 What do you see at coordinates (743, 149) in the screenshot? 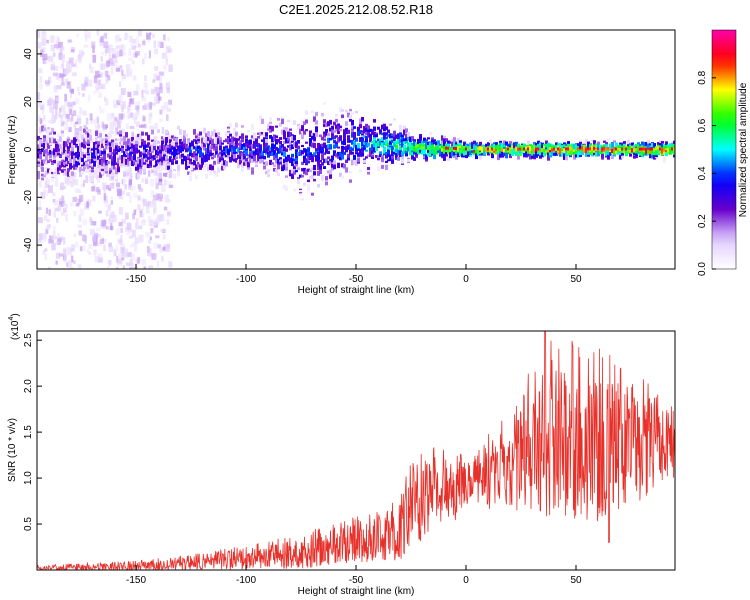
I see `colorbar-label: Normalized spectral amplitude` at bounding box center [743, 149].